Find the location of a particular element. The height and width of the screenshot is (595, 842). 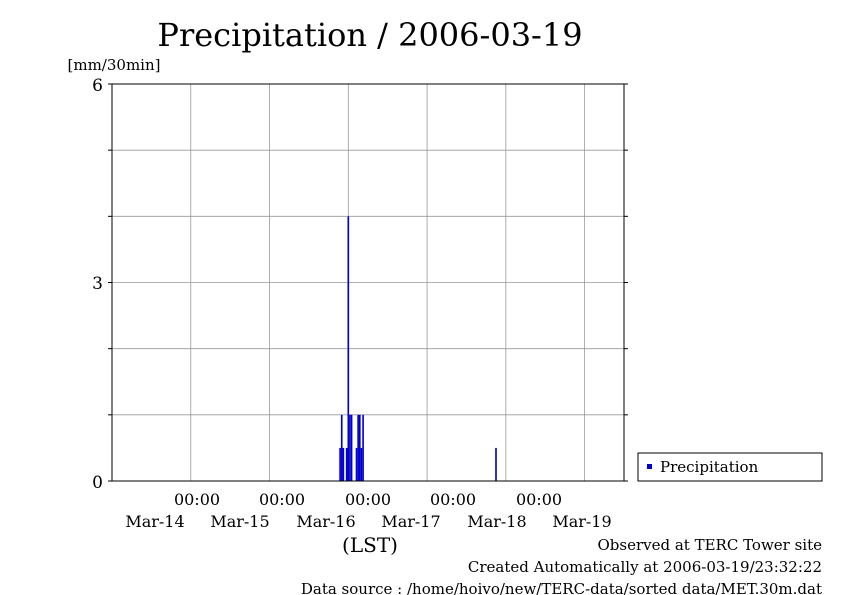

x-tick-date: Mar-16 is located at coordinates (325, 521).